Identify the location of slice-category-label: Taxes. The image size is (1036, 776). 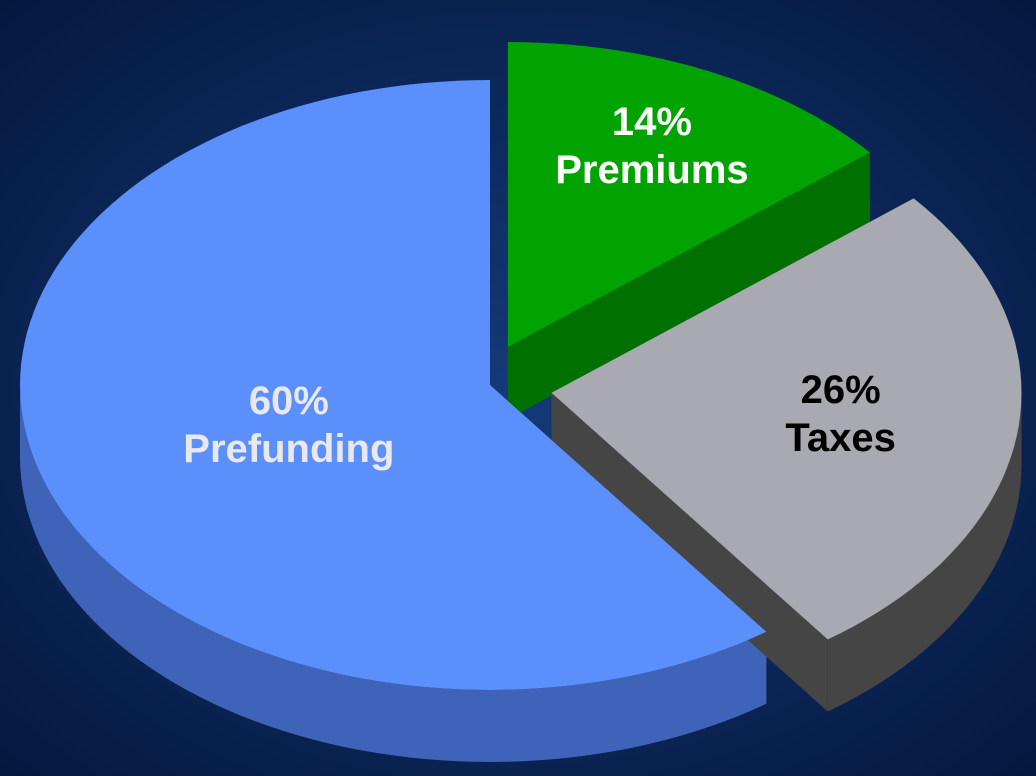
(840, 438).